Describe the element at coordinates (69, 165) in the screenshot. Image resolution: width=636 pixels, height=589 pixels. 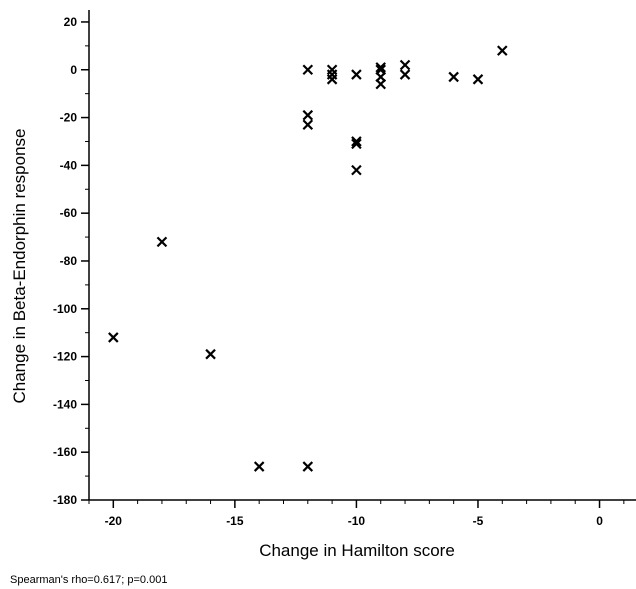
I see `y-tick-label: -40` at that location.